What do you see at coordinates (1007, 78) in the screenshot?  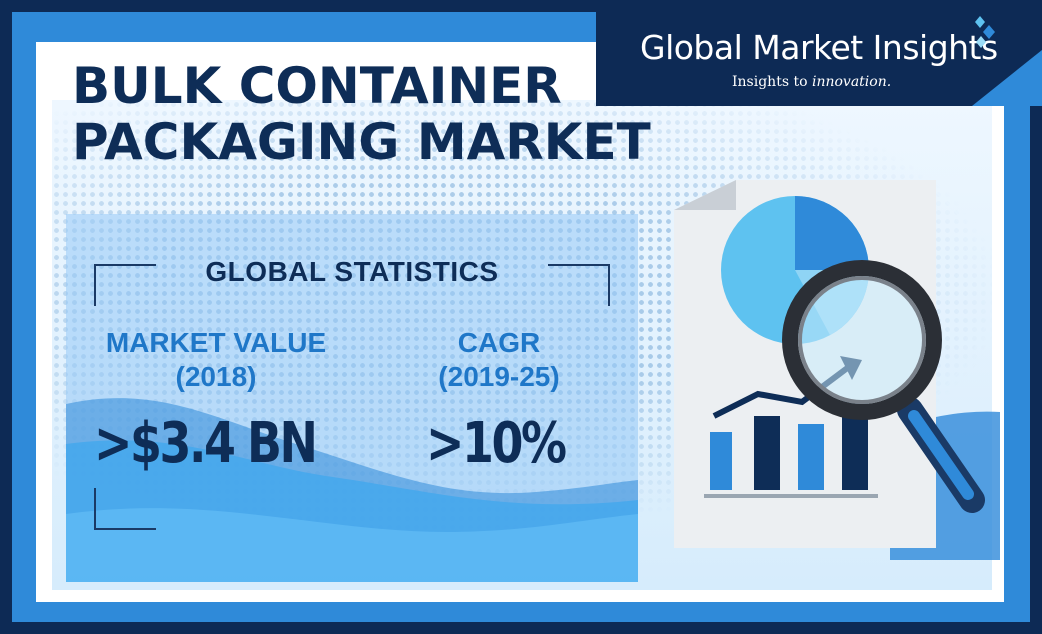 I see `logo-corner-accent` at bounding box center [1007, 78].